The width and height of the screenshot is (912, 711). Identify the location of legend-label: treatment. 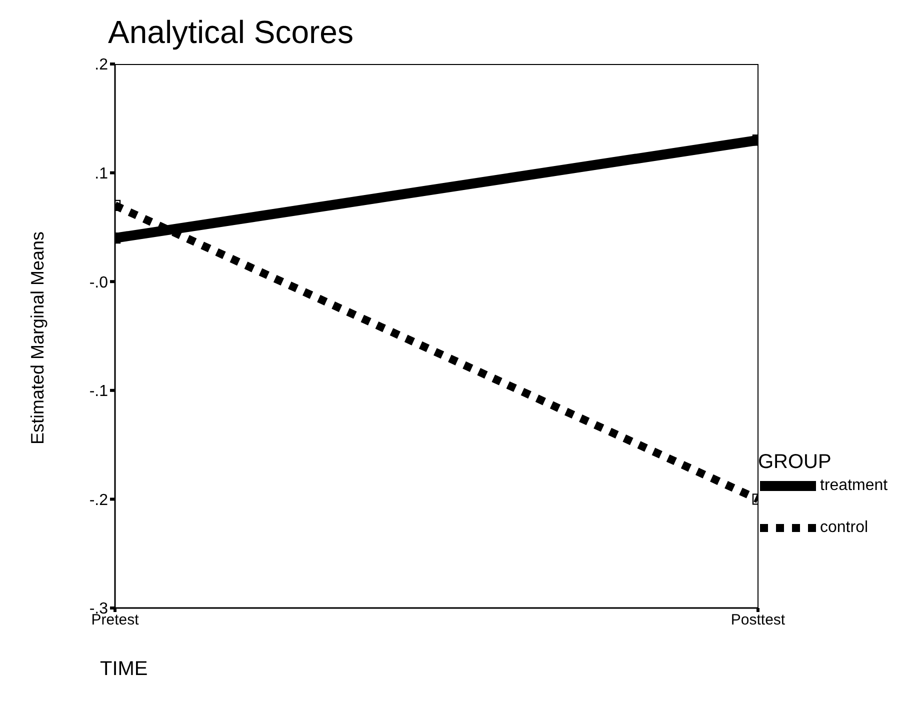
(854, 486).